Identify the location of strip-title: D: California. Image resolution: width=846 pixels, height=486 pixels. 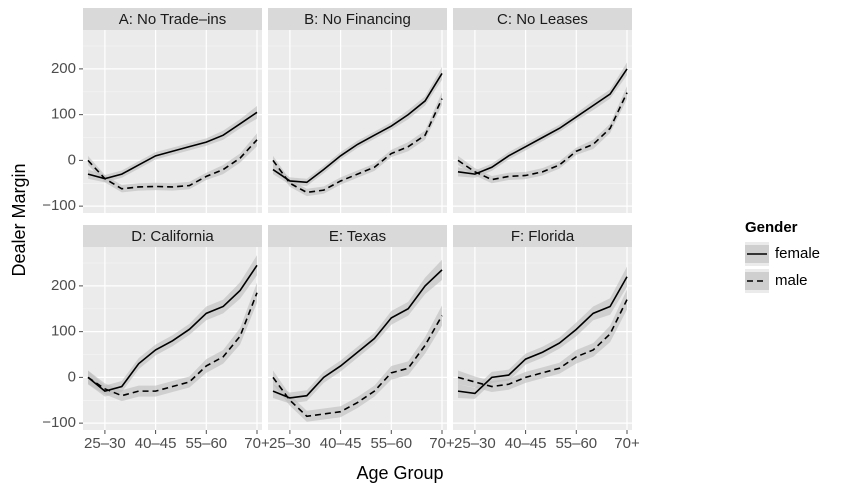
(172, 236).